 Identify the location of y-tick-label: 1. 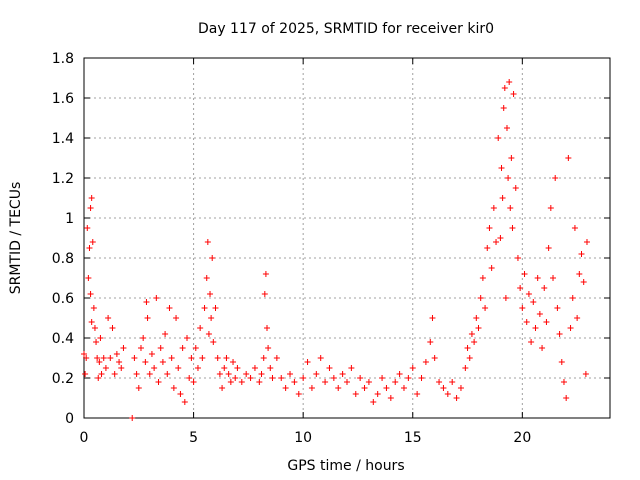
(69, 219).